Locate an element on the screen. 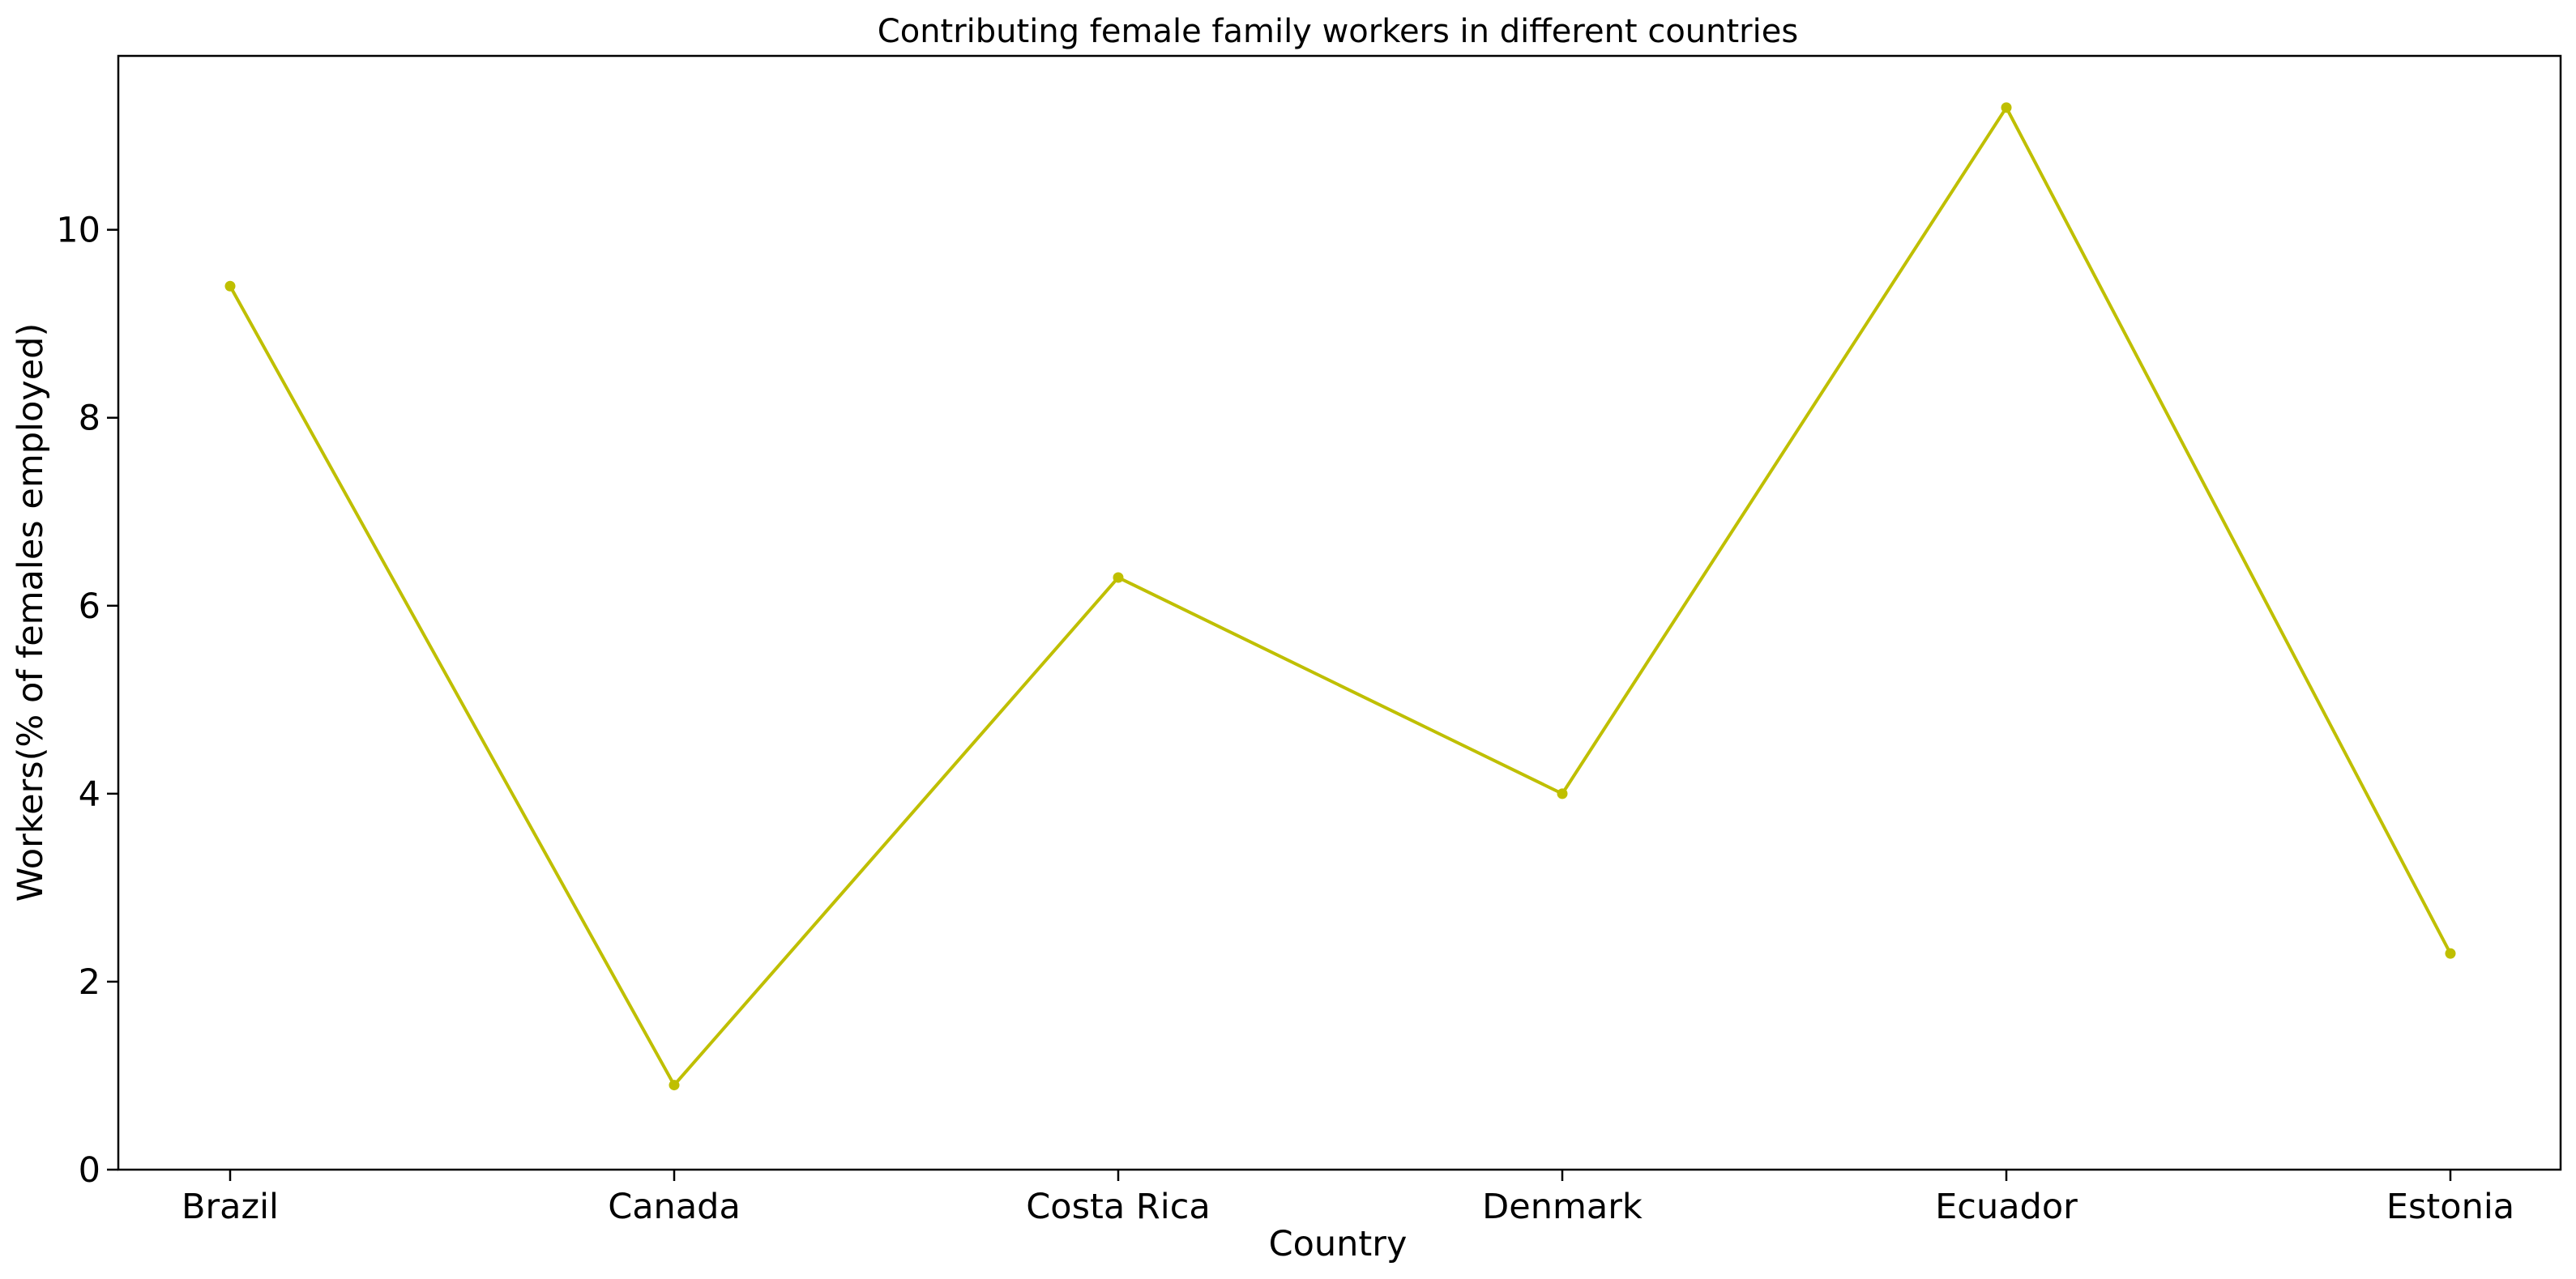 This screenshot has height=1279, width=2576. y-axis: 0 2 4 6 8 10 is located at coordinates (87, 701).